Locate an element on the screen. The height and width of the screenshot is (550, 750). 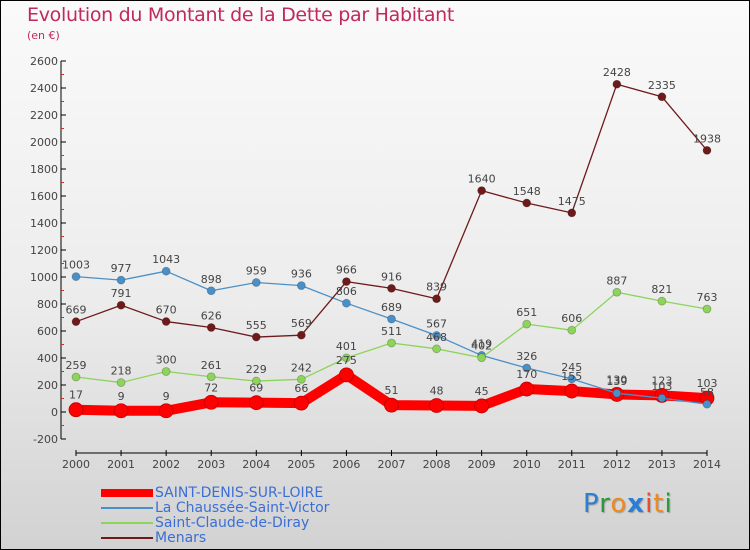
logo-letter: o is located at coordinates (619, 504).